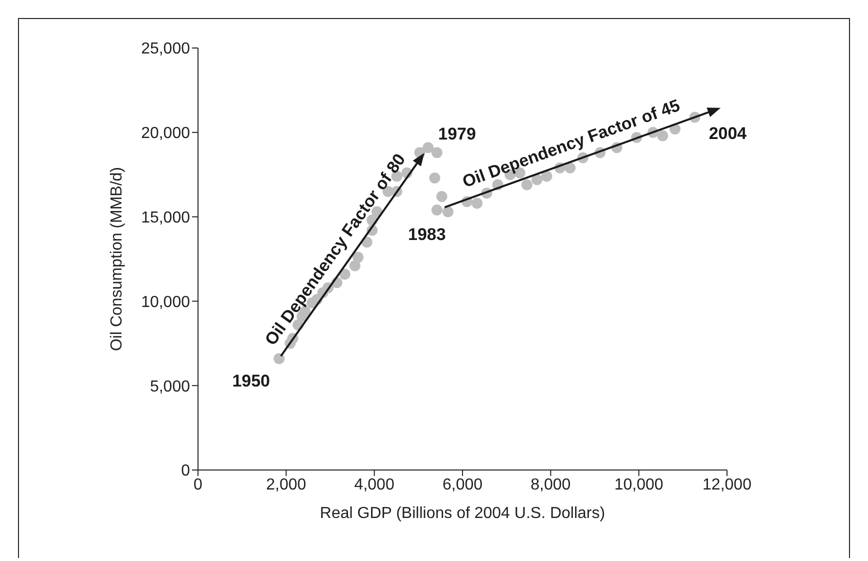  I want to click on annotation: 1979, so click(457, 134).